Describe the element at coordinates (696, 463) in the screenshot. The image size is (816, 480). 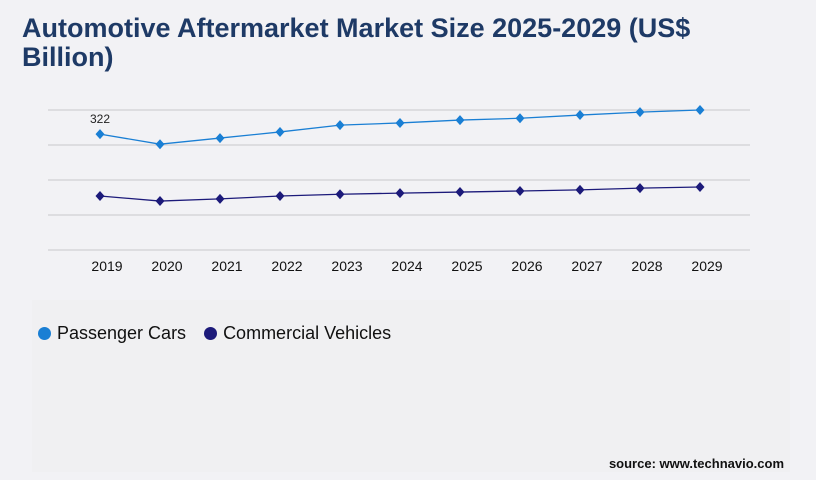
I see `source-text: source: www.technavio.com` at that location.